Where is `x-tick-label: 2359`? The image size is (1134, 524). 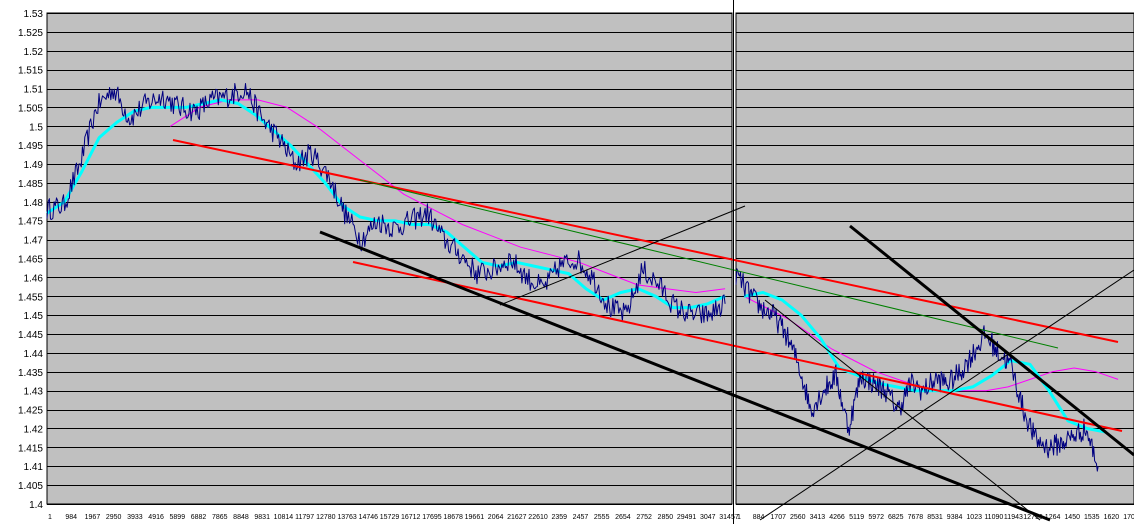 x-tick-label: 2359 is located at coordinates (559, 517).